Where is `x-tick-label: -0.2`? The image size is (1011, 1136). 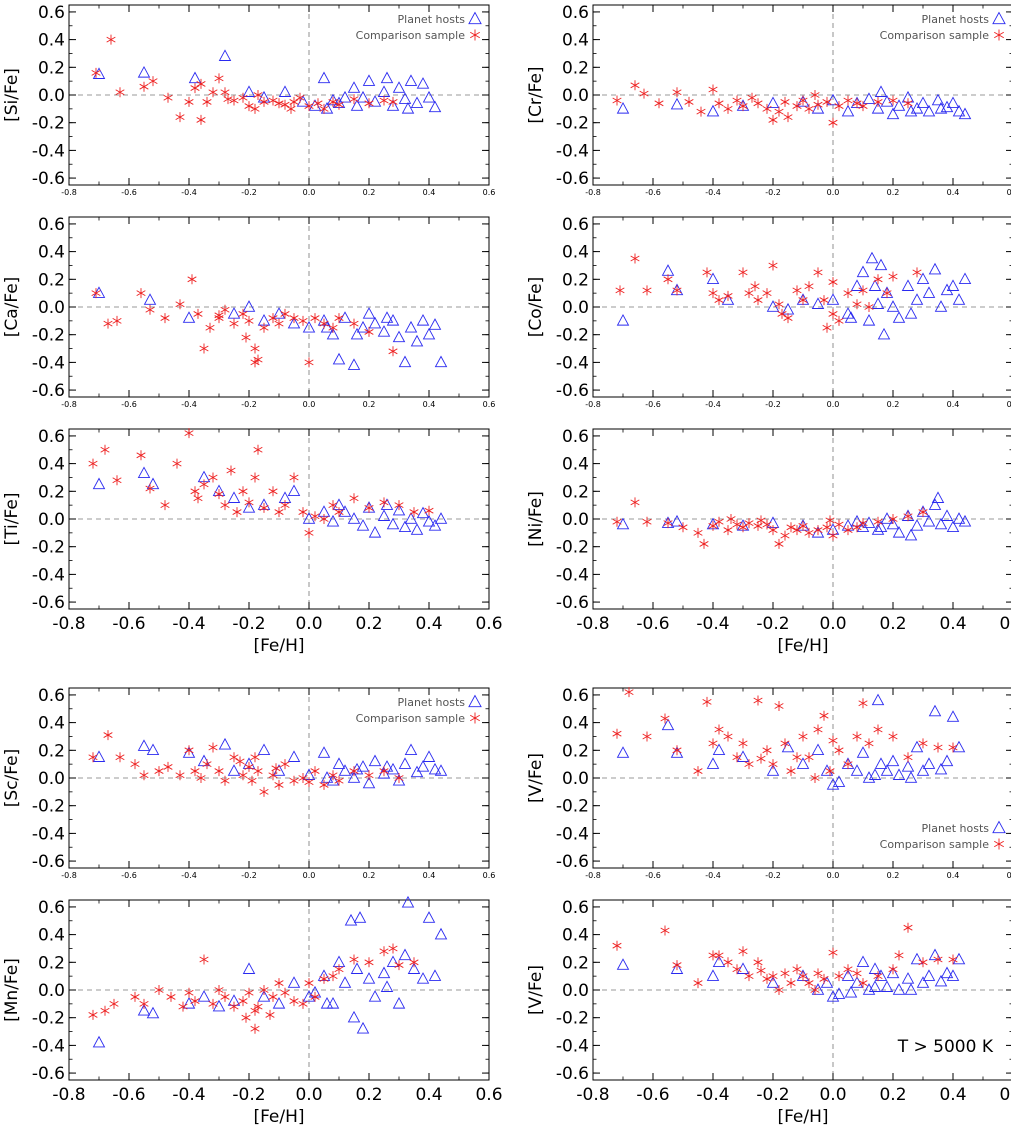
x-tick-label: -0.2 is located at coordinates (772, 624).